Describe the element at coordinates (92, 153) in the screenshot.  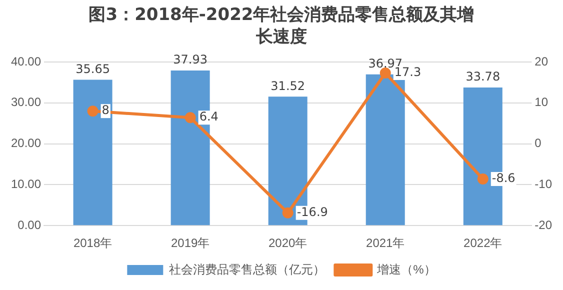
I see `bar` at that location.